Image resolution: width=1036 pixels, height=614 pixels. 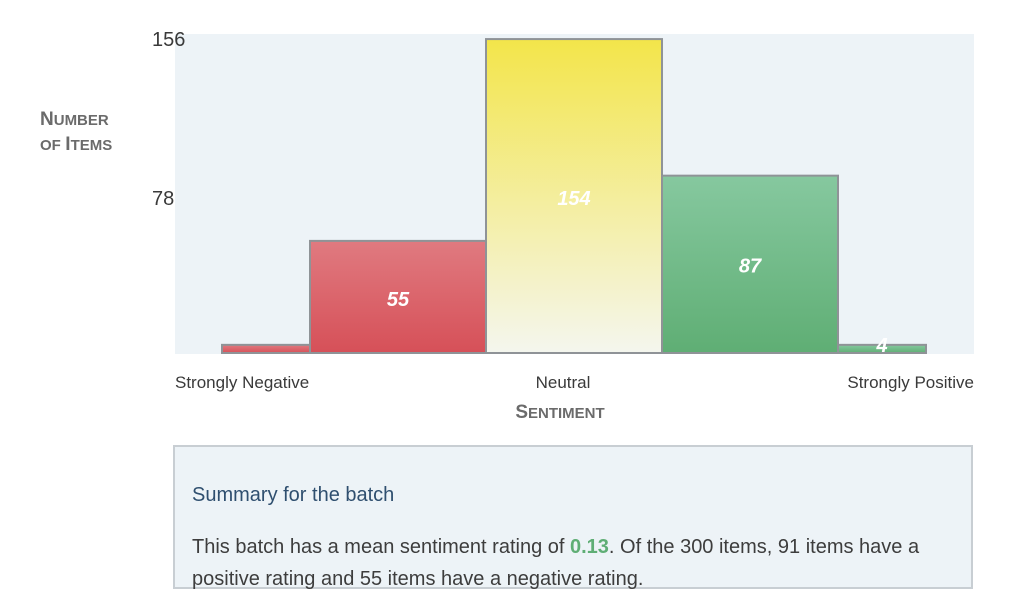 What do you see at coordinates (560, 412) in the screenshot?
I see `x-axis-title: SENTIMENT` at bounding box center [560, 412].